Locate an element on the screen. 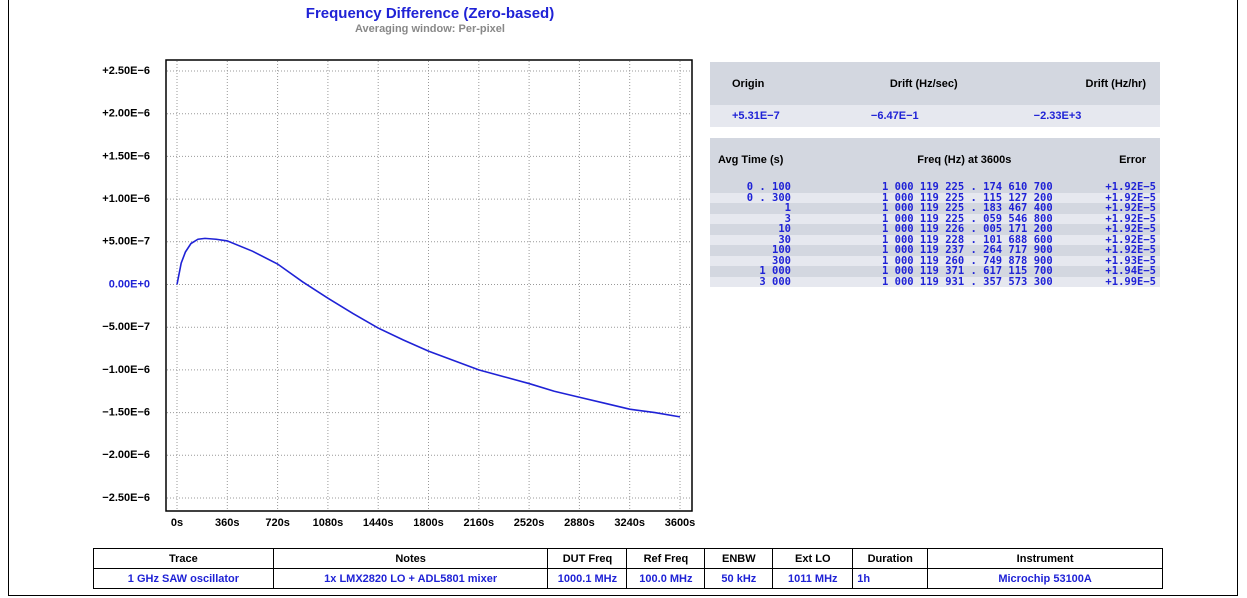 The image size is (1247, 598). table-row: Origin Drift (Hz/sec) Drift (Hz/hr) is located at coordinates (935, 83).